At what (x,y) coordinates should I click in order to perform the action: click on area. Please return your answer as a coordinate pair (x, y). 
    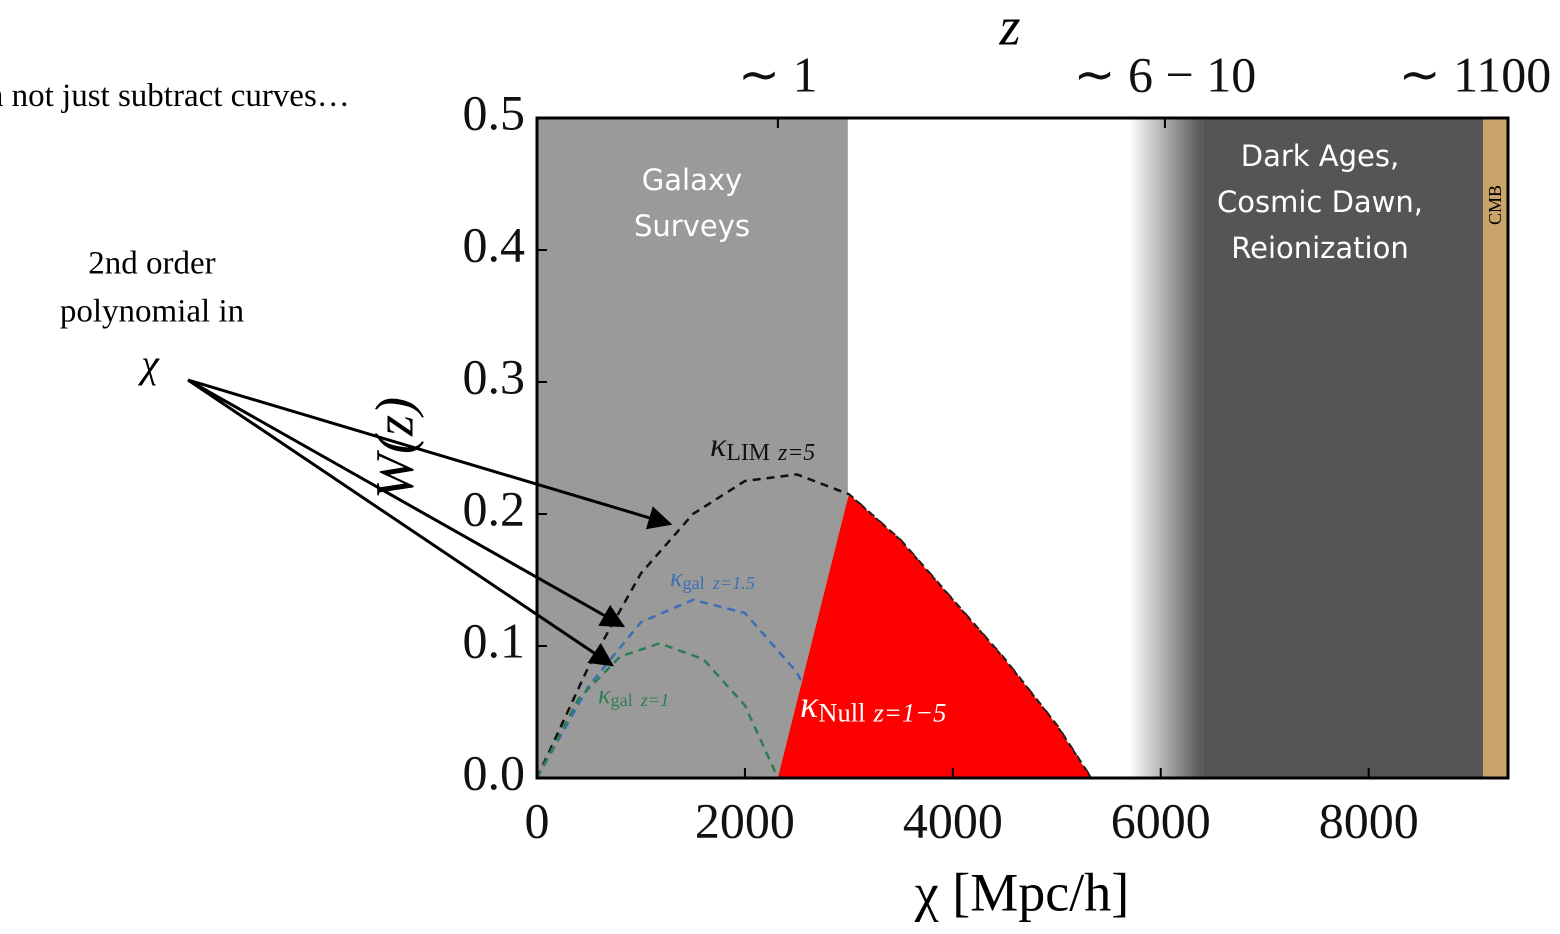
    Looking at the image, I should click on (934, 636).